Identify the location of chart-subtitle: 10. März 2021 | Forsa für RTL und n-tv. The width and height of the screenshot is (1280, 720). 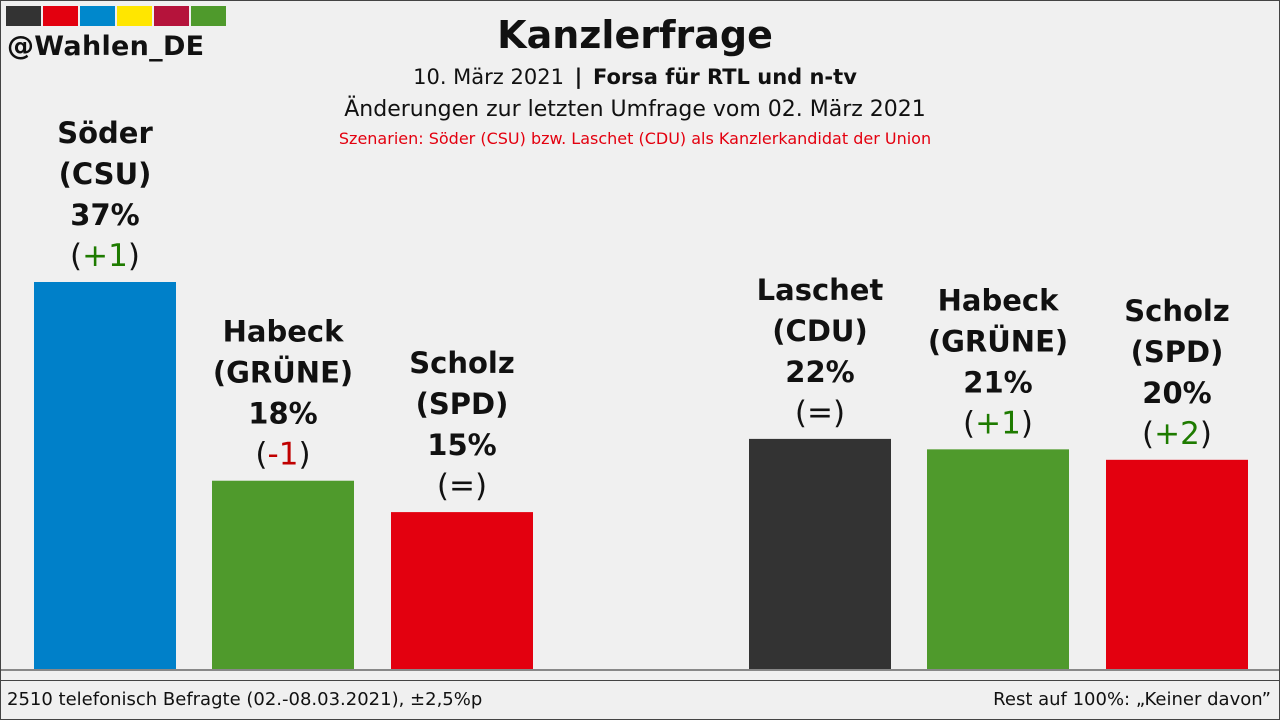
(635, 77).